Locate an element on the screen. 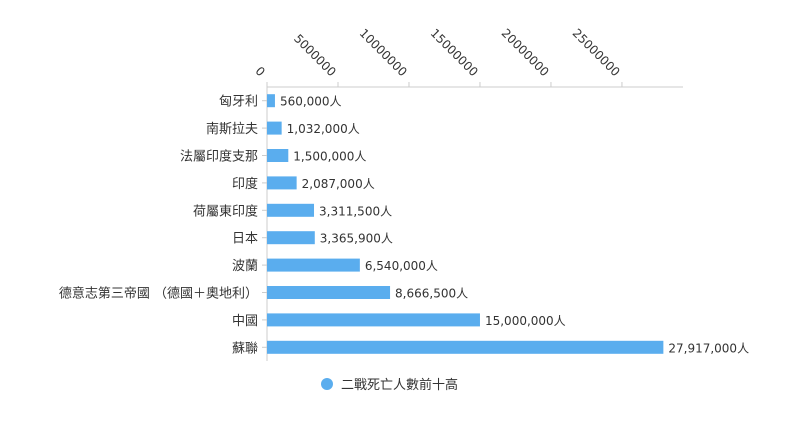 This screenshot has height=422, width=797. y-category-label: 德意志第三帝國 （德國＋奧地利） is located at coordinates (158, 294).